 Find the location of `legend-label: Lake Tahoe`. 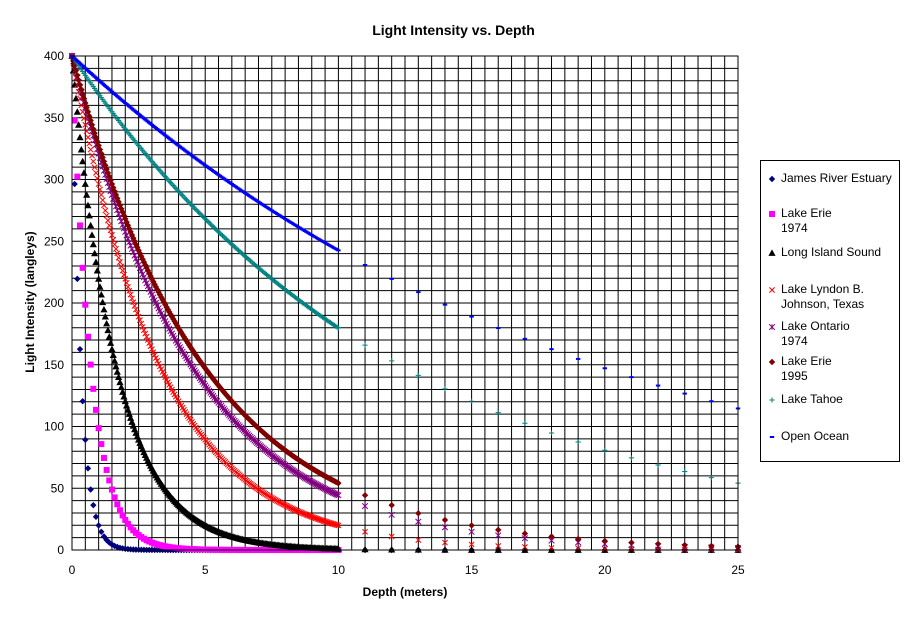

legend-label: Lake Tahoe is located at coordinates (812, 399).